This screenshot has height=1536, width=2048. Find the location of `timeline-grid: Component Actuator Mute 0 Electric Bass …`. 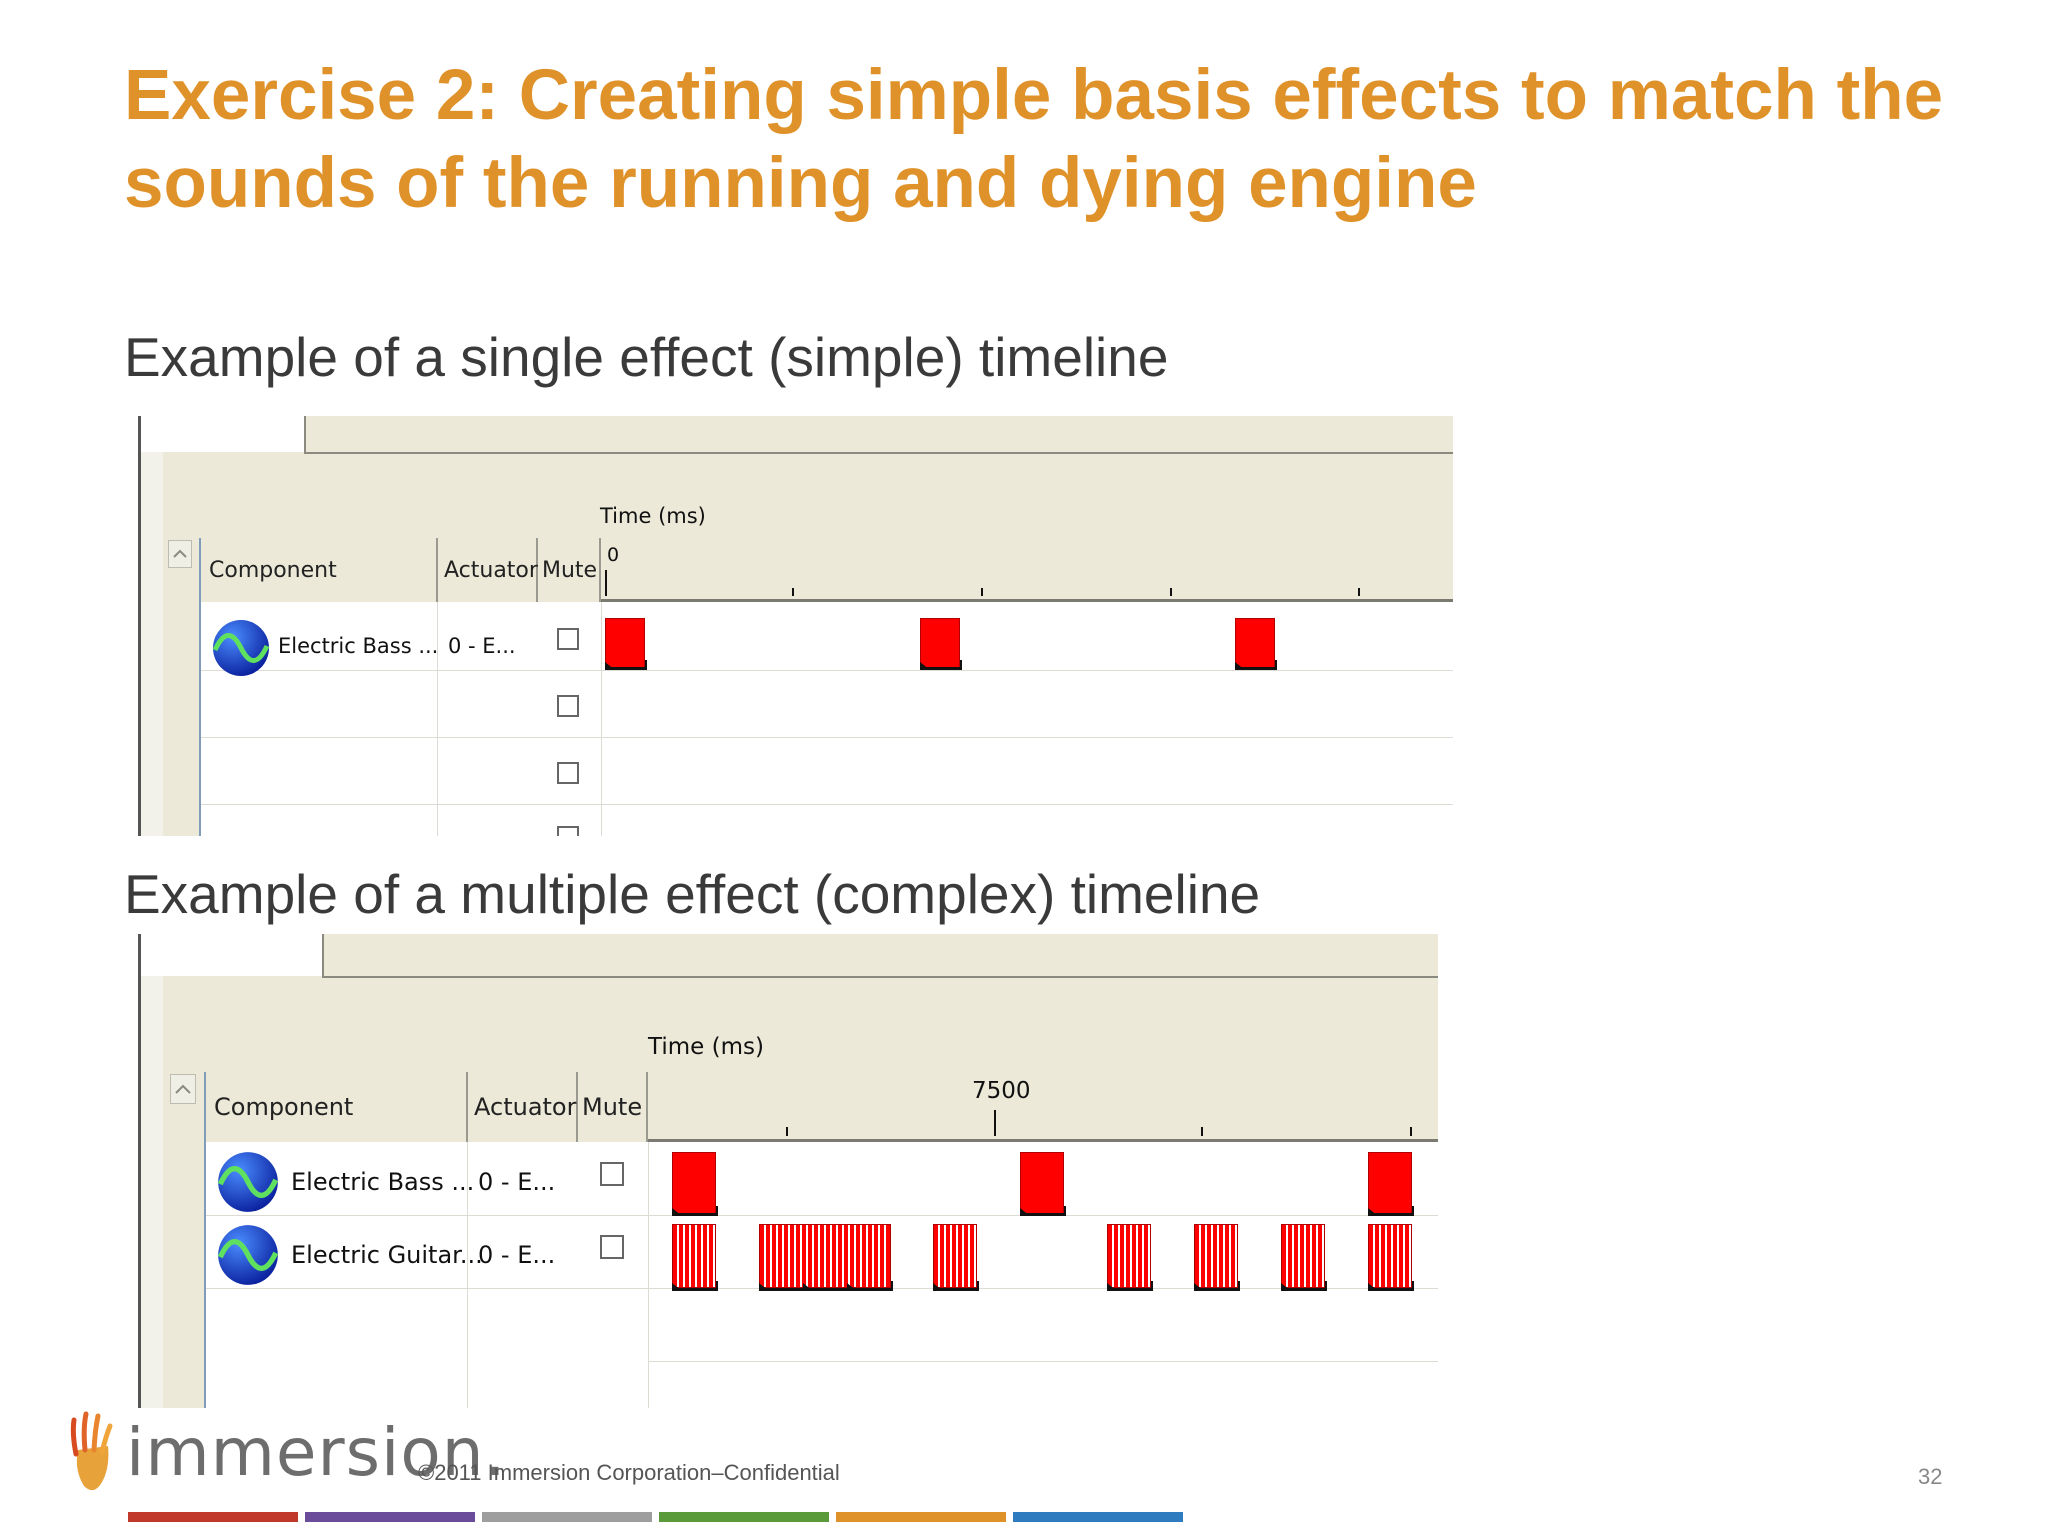

timeline-grid: Component Actuator Mute 0 Electric Bass … is located at coordinates (826, 687).